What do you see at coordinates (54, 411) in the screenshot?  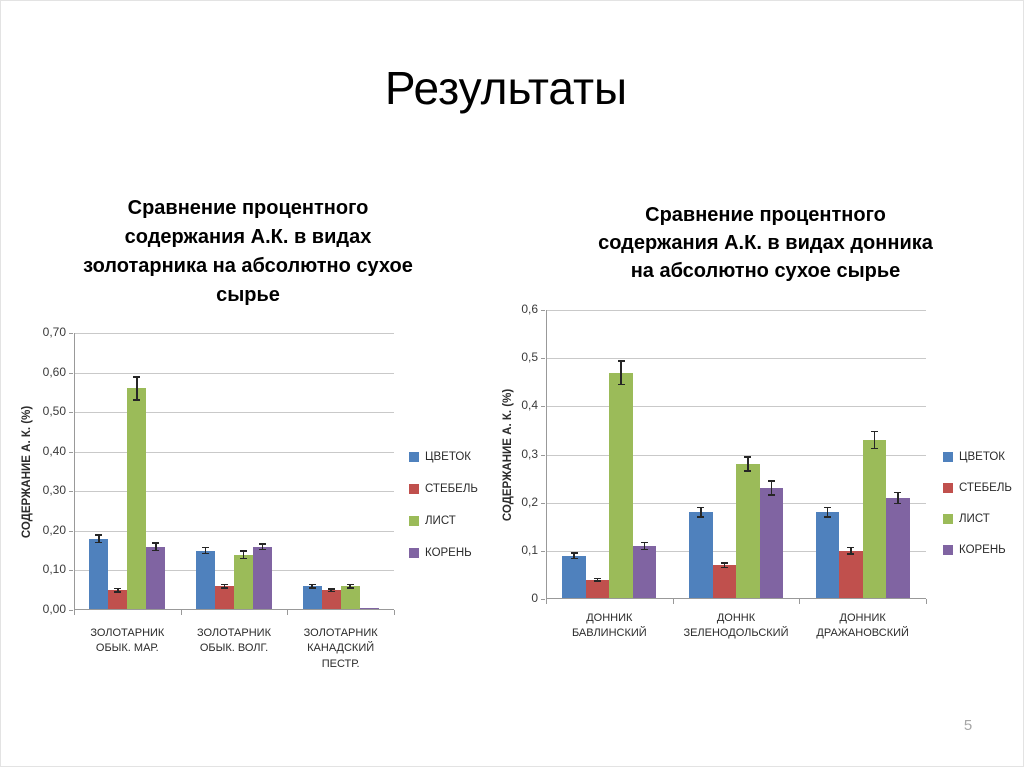 I see `y-tick-label: 0,50` at bounding box center [54, 411].